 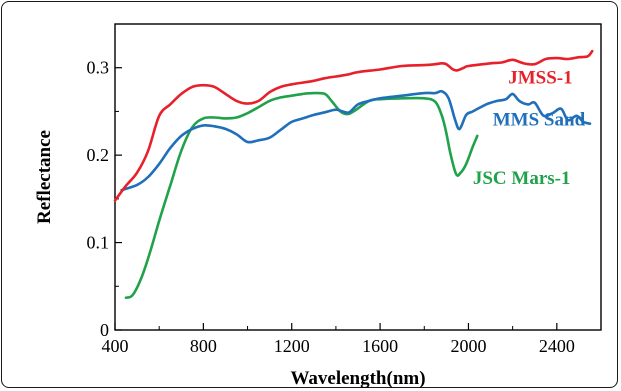 What do you see at coordinates (98, 243) in the screenshot?
I see `y-tick-label: 0.1` at bounding box center [98, 243].